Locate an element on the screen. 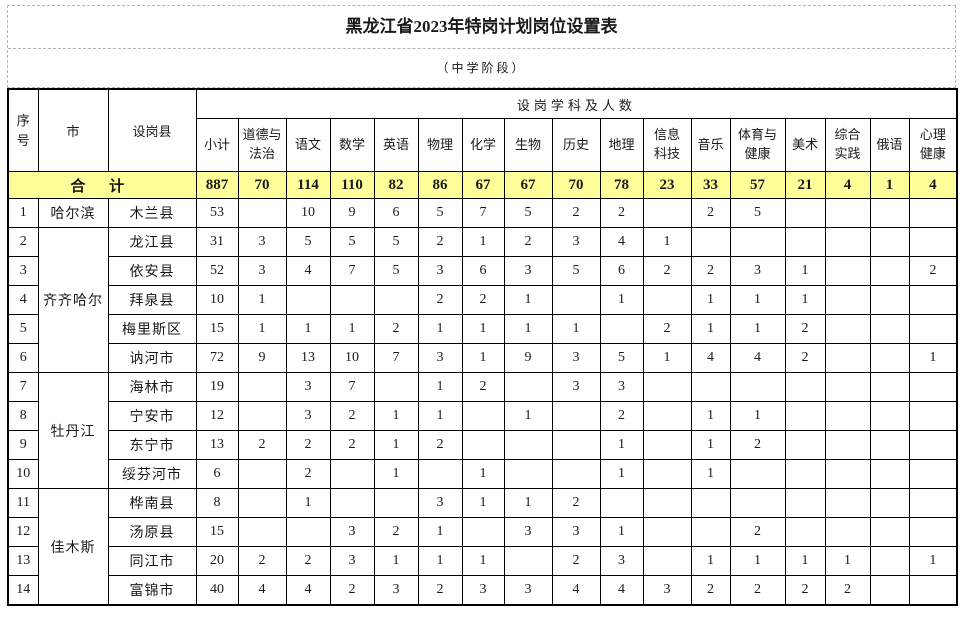 The height and width of the screenshot is (622, 968). value-cell: 72 is located at coordinates (217, 358).